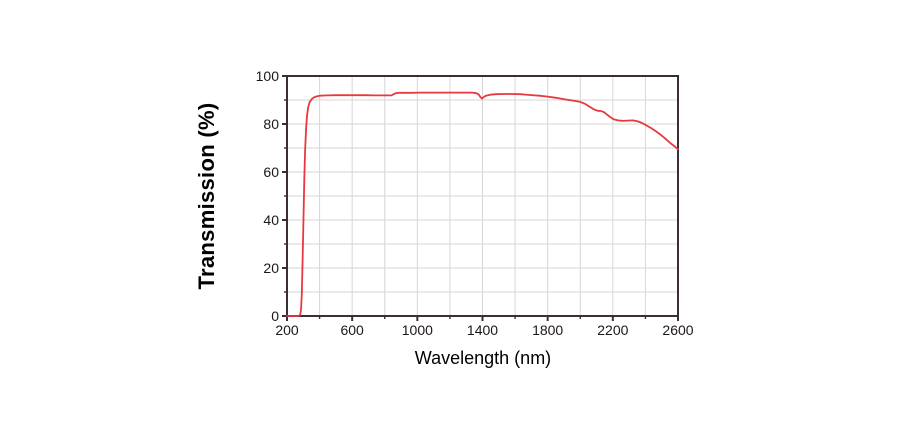 Image resolution: width=924 pixels, height=440 pixels. I want to click on y-axis-title: Transmission (%), so click(206, 196).